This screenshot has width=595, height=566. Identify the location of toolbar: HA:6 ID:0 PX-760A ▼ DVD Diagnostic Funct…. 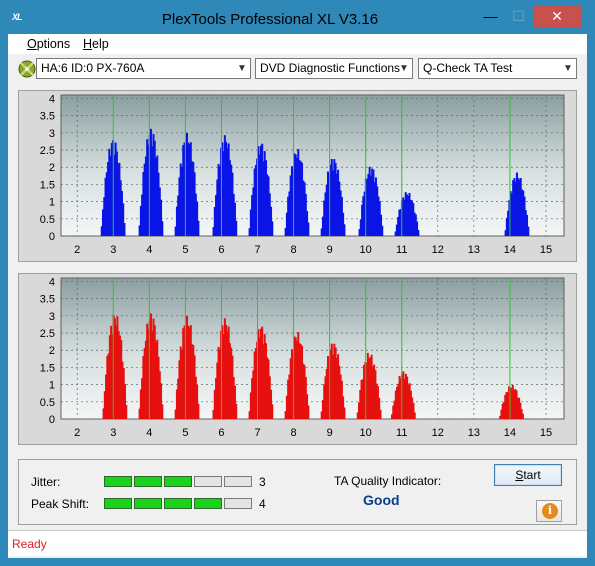
(297, 69).